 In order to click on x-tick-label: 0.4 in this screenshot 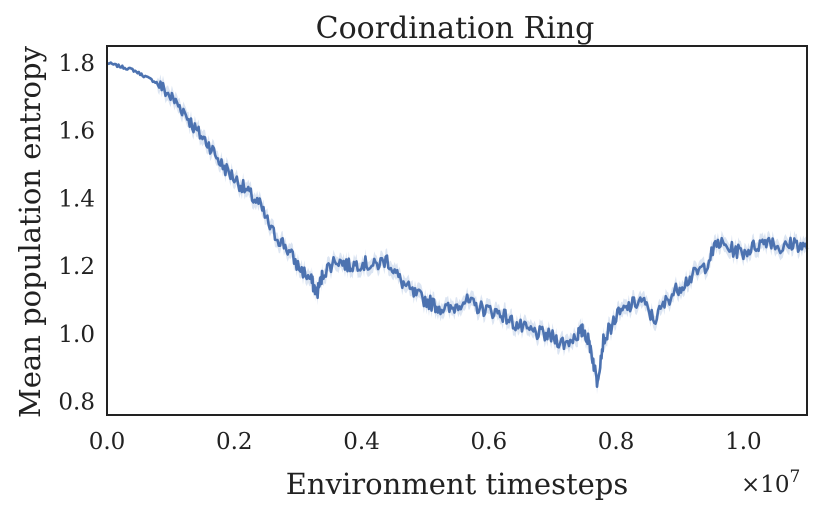, I will do `click(361, 442)`.